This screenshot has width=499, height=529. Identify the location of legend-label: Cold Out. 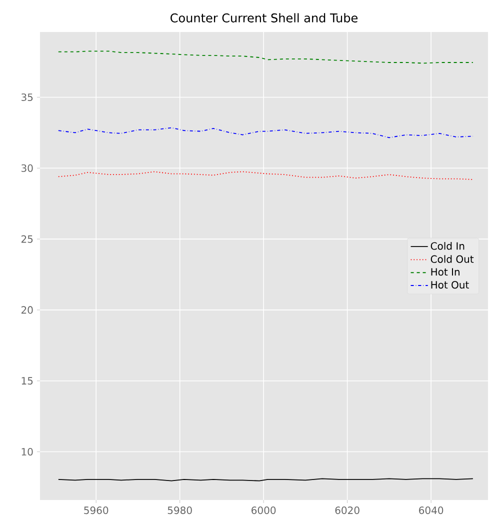
(452, 259).